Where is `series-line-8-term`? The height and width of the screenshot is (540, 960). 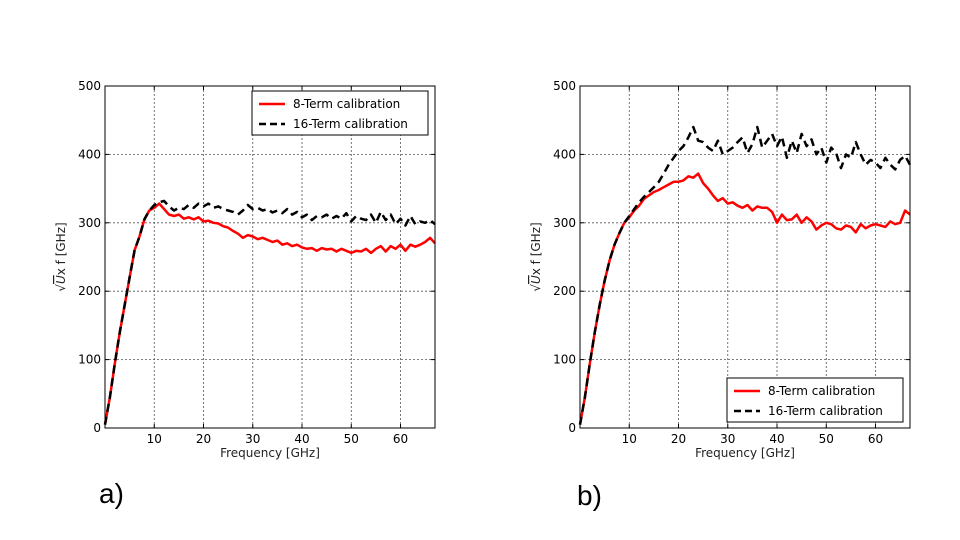
series-line-8-term is located at coordinates (269, 313).